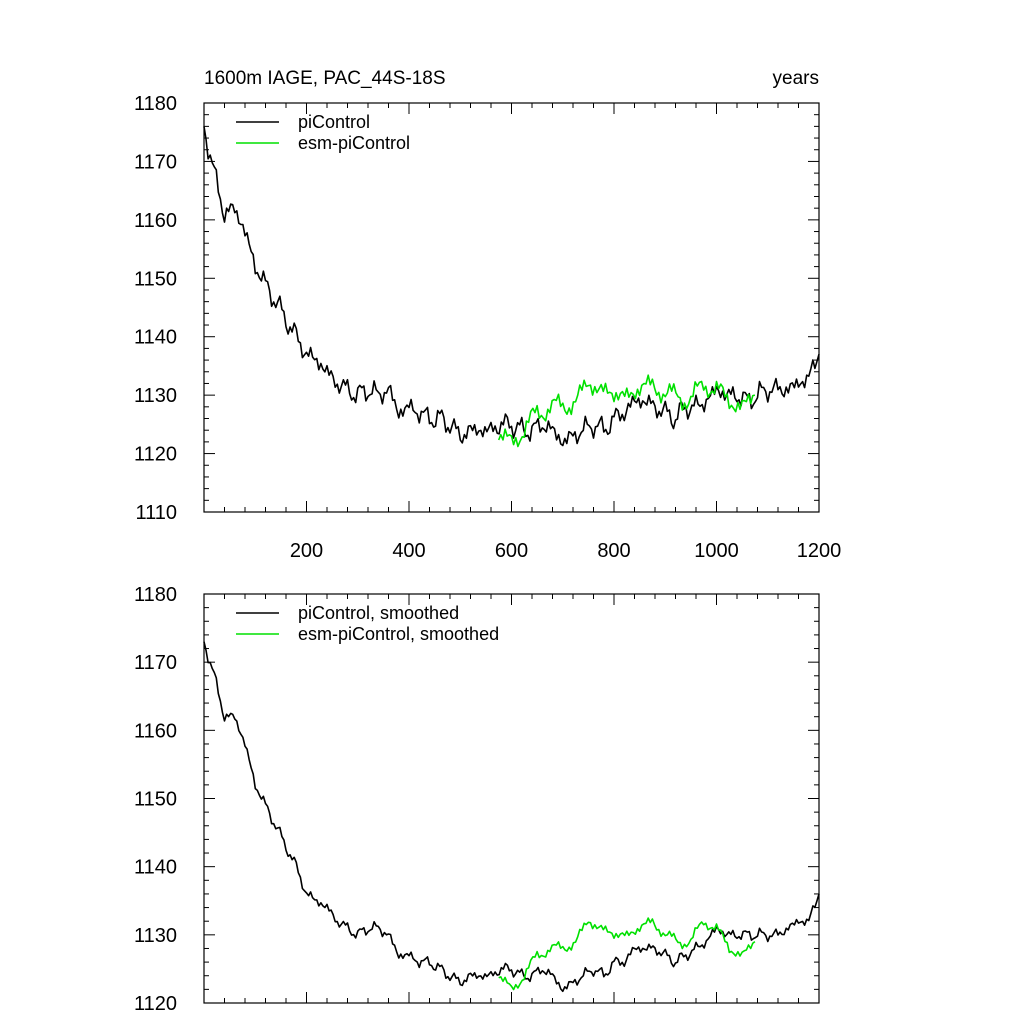  I want to click on chart-title-right: years, so click(796, 78).